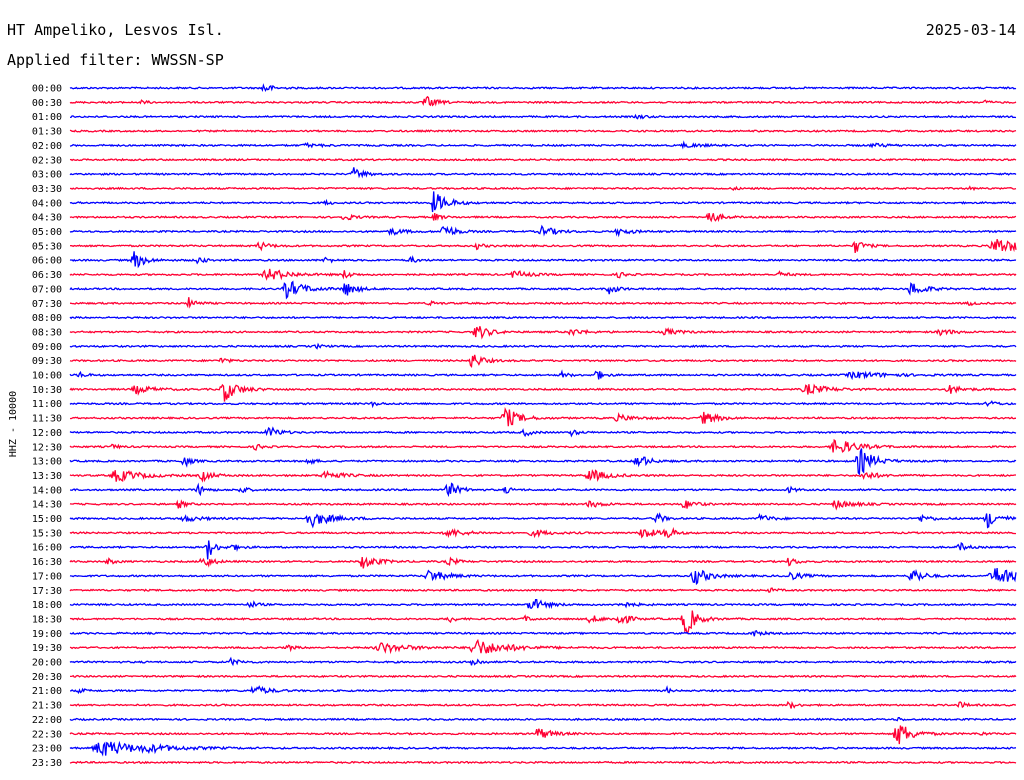 The width and height of the screenshot is (1024, 780). Describe the element at coordinates (47, 734) in the screenshot. I see `time-label: 22:30` at that location.